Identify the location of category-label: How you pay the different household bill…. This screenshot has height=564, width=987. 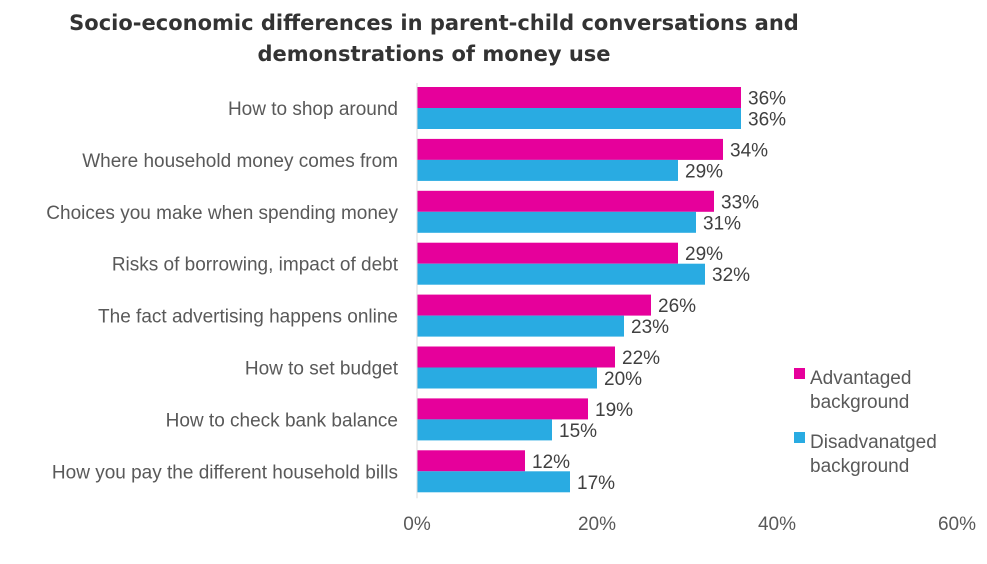
(225, 472).